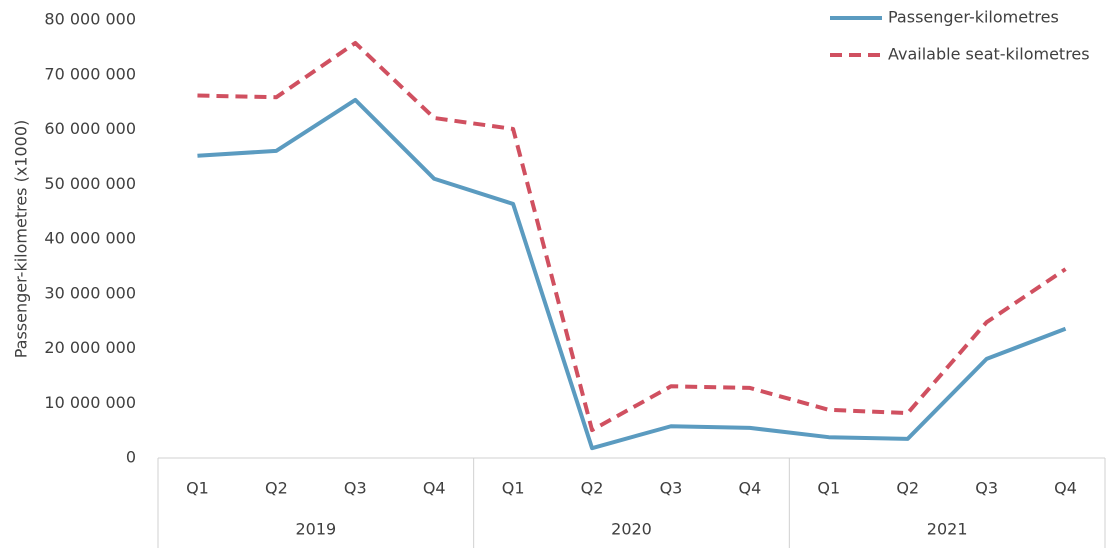 The width and height of the screenshot is (1120, 548). Describe the element at coordinates (989, 54) in the screenshot. I see `legend-label: Available seat-kilometres` at that location.